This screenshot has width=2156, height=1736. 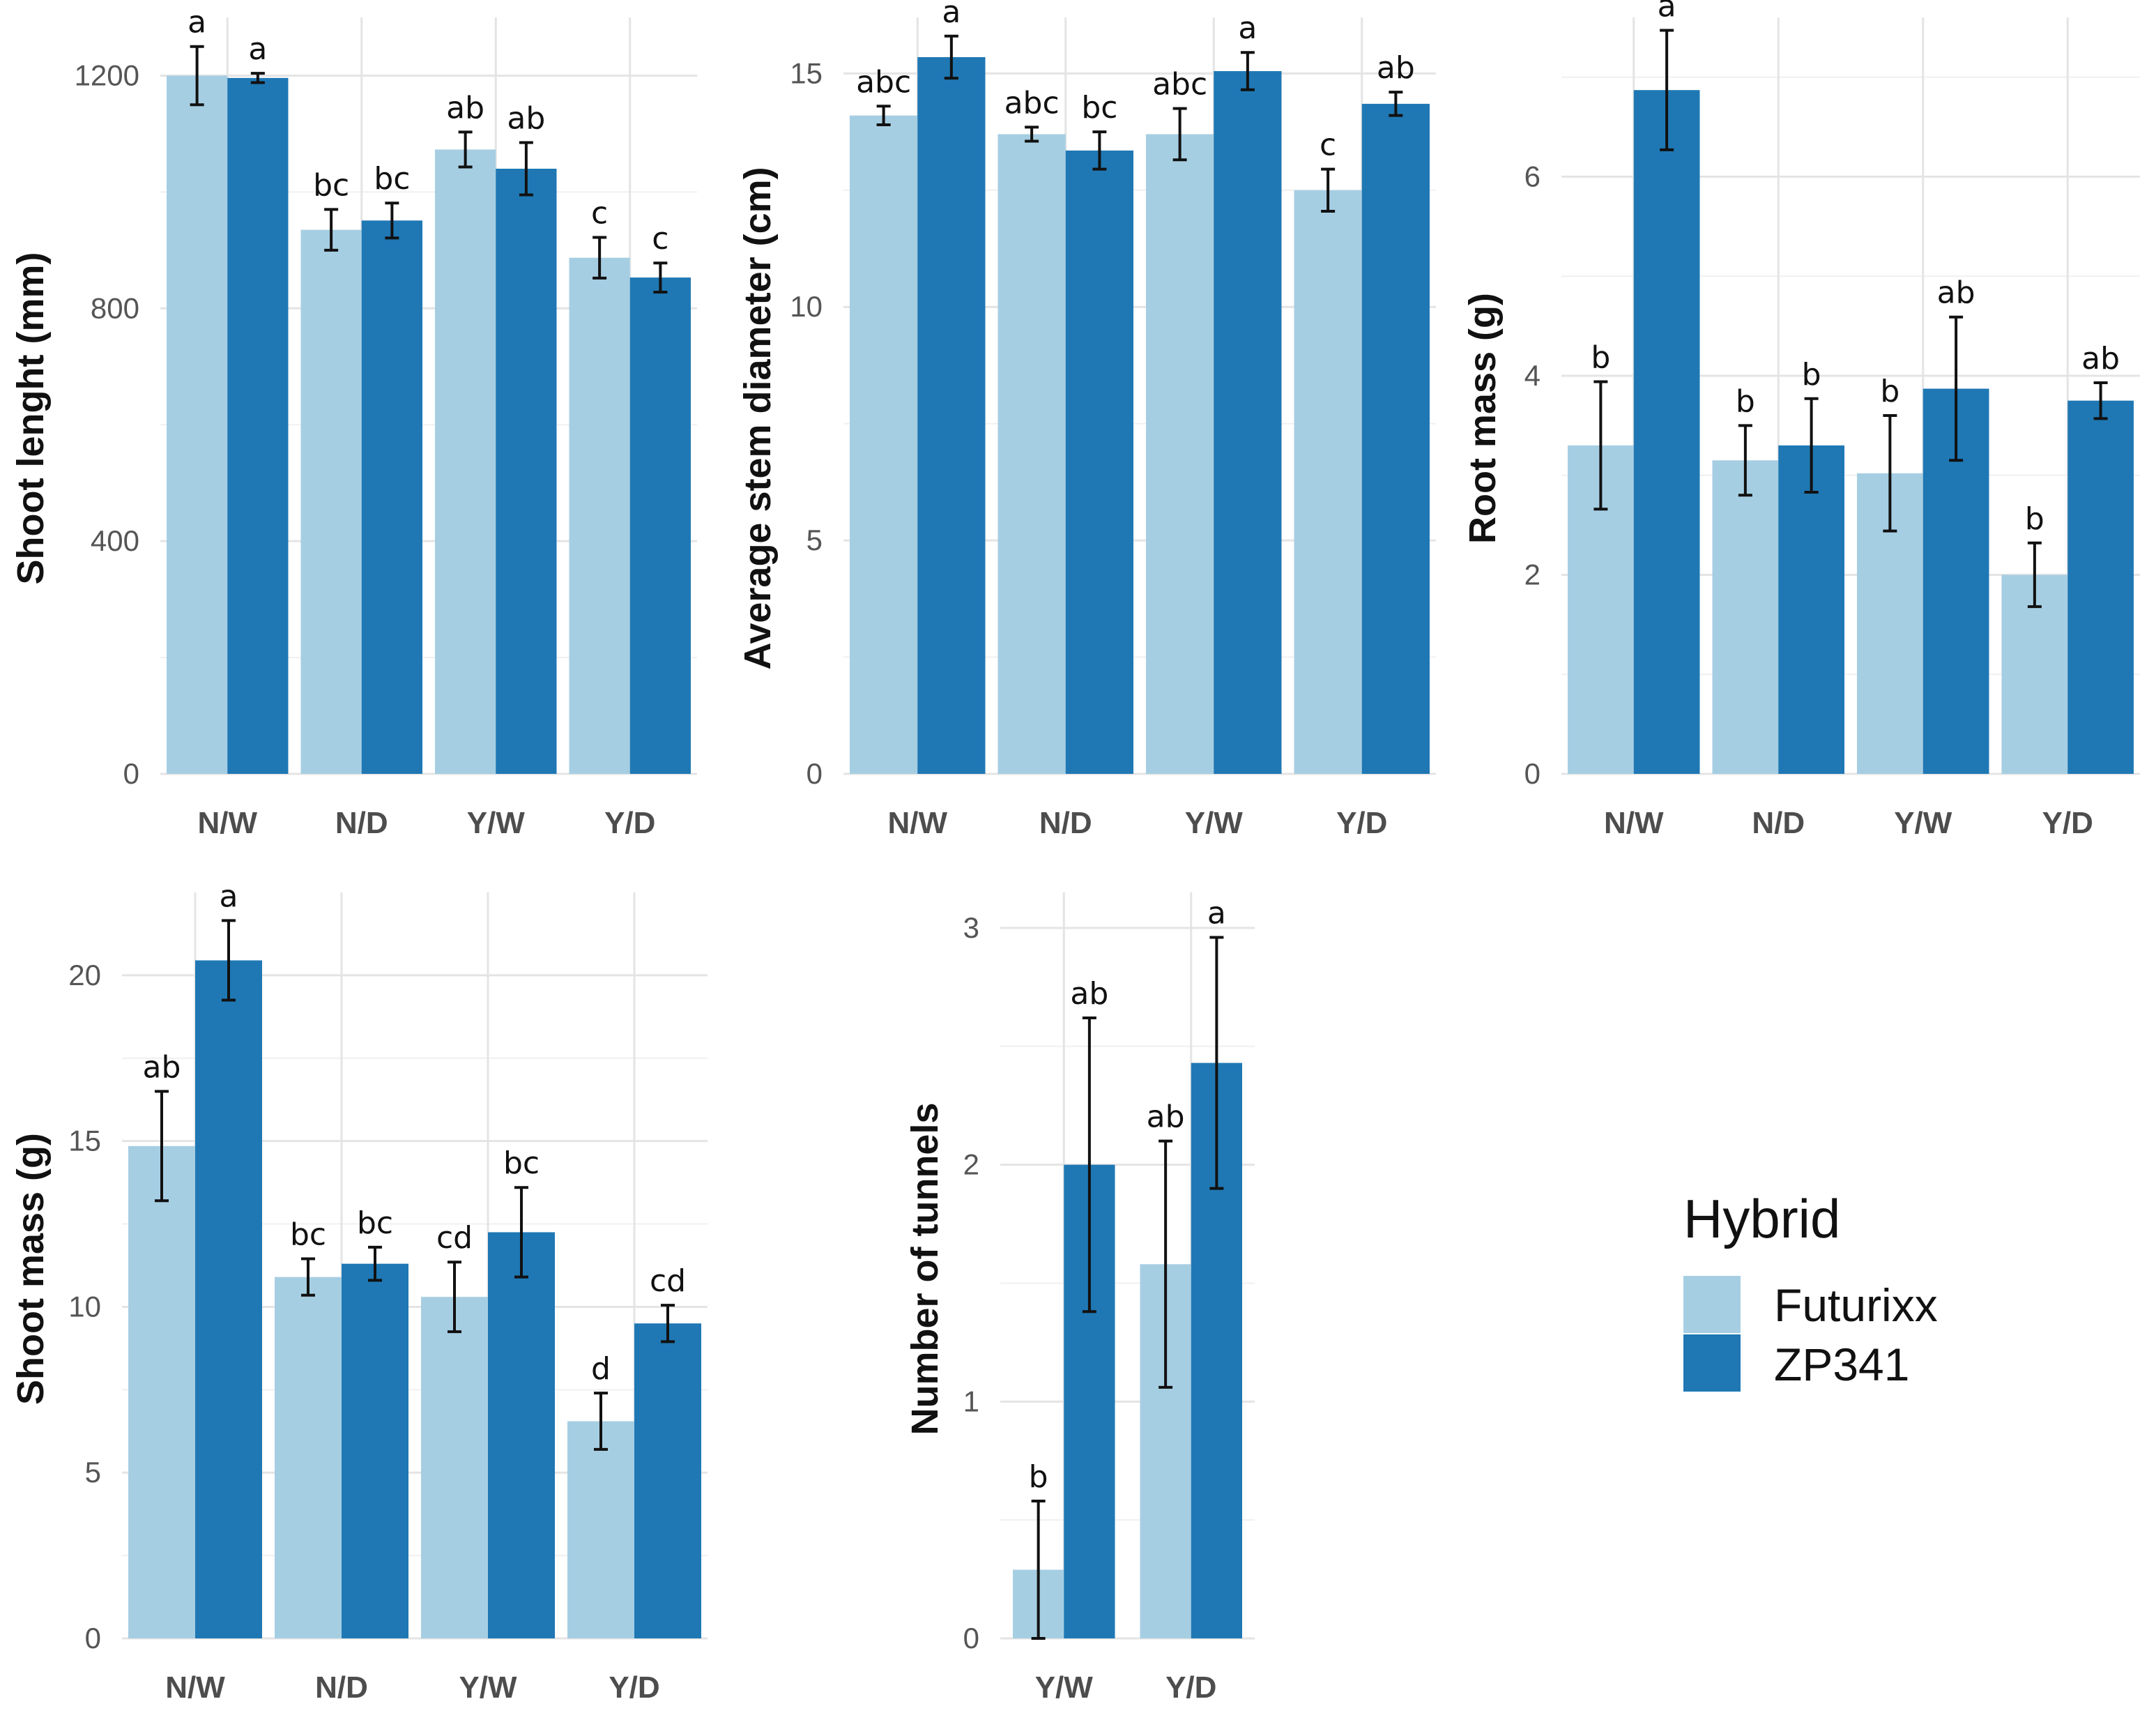 I want to click on y-tick-label: 1200, so click(x=107, y=75).